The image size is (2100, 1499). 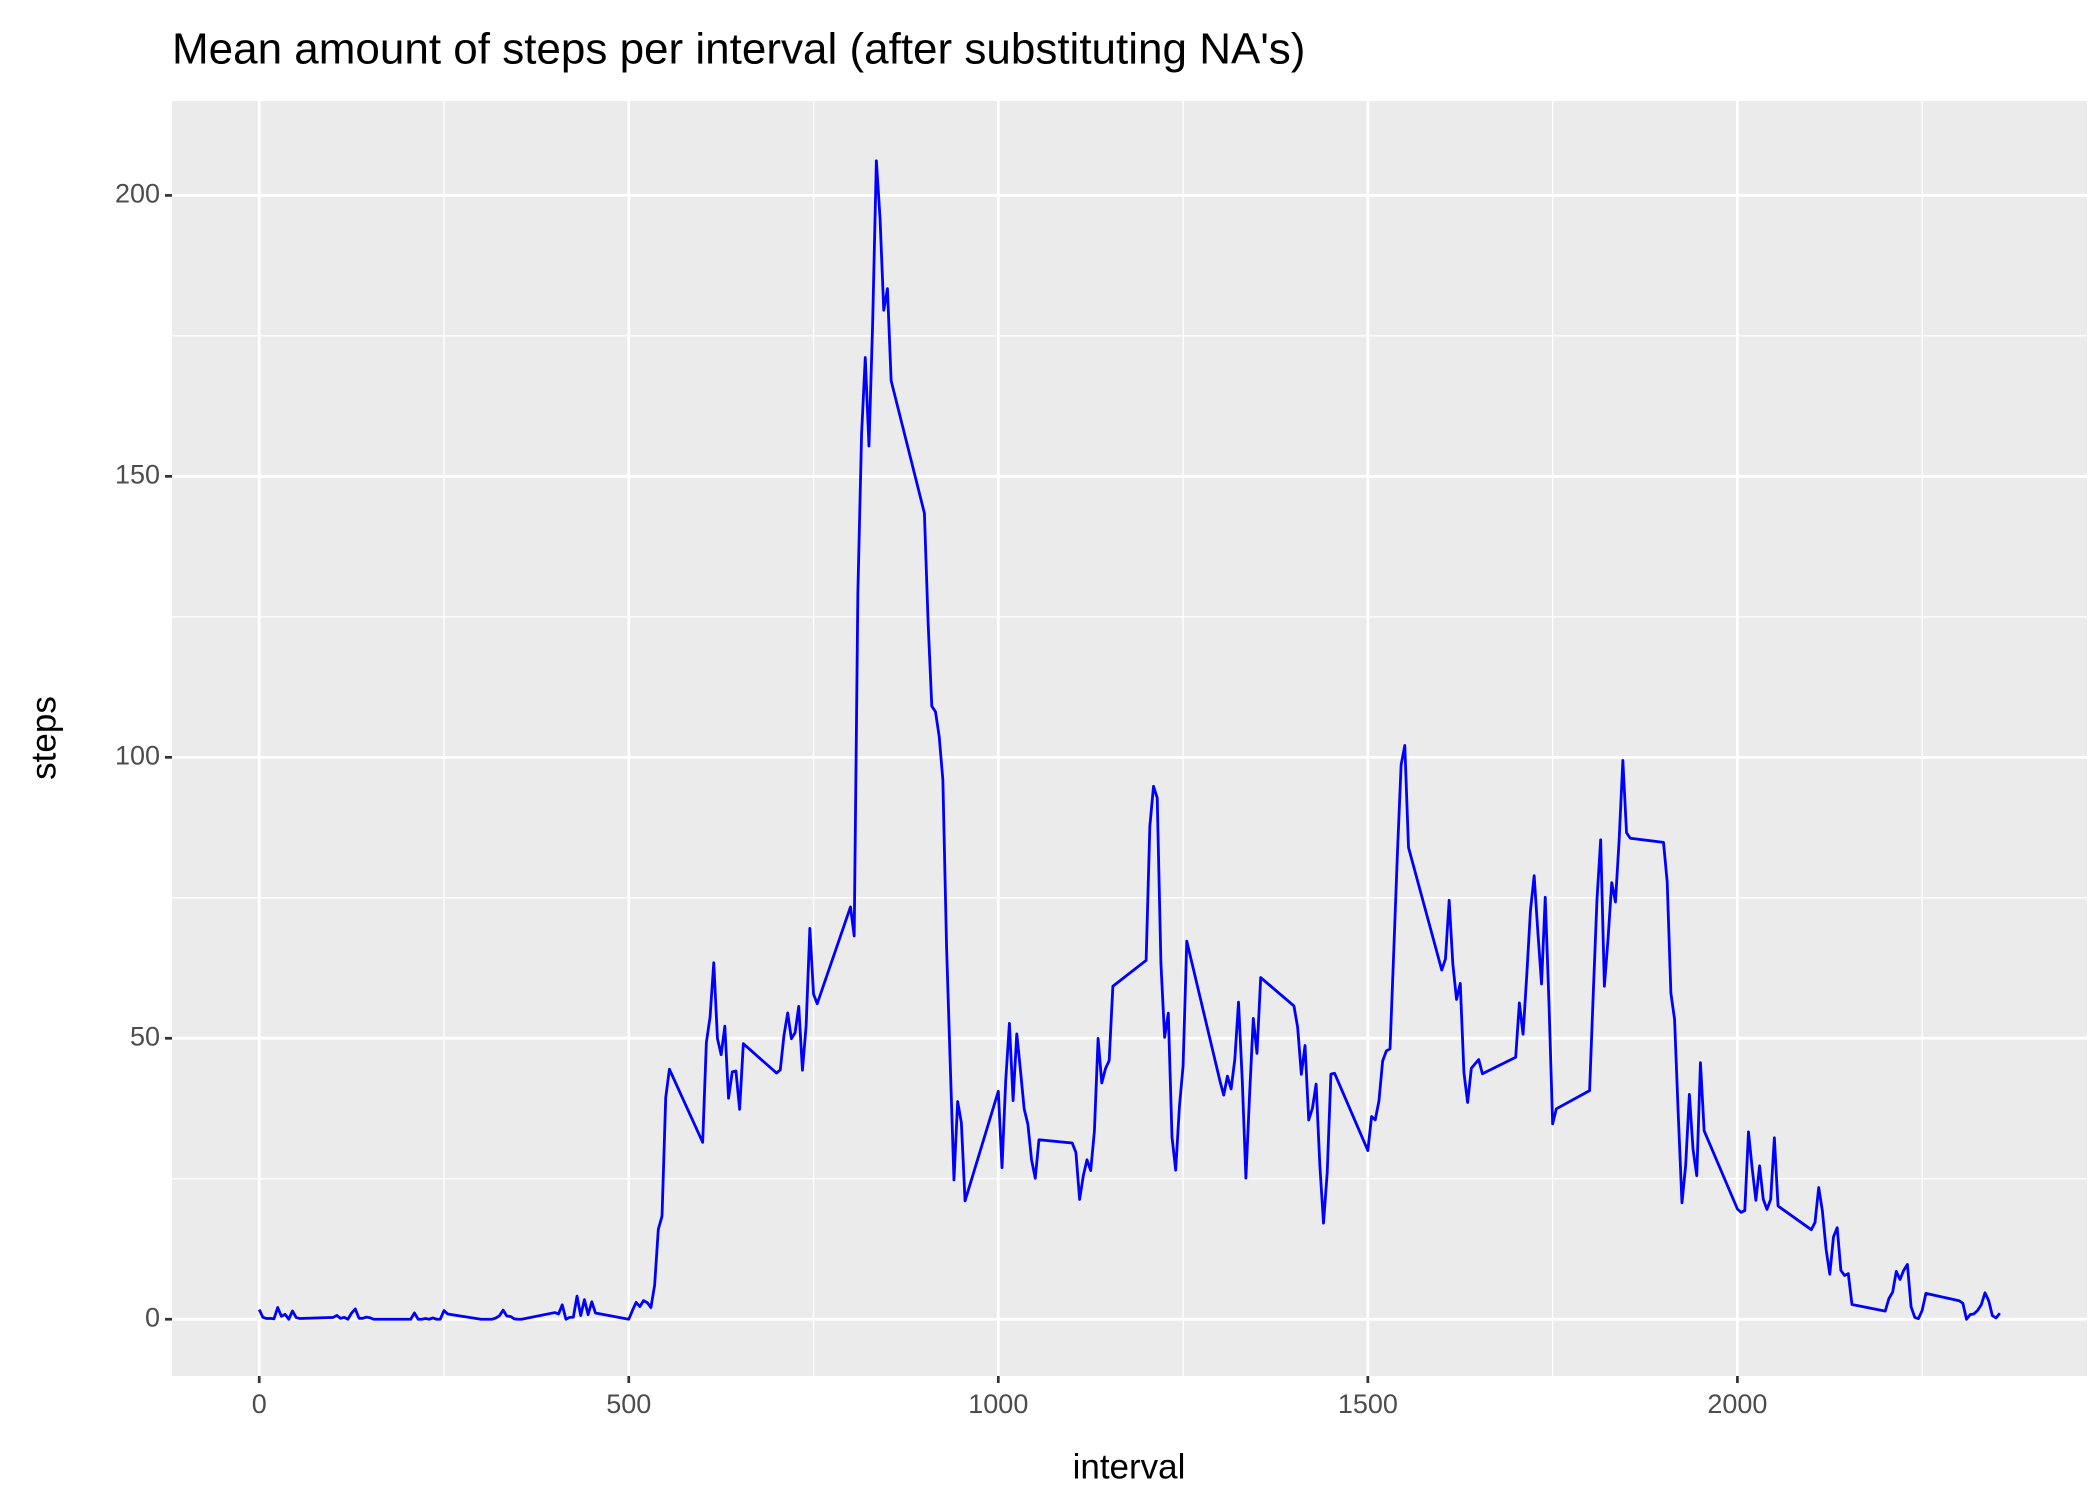 What do you see at coordinates (43, 738) in the screenshot?
I see `y-axis-title: steps` at bounding box center [43, 738].